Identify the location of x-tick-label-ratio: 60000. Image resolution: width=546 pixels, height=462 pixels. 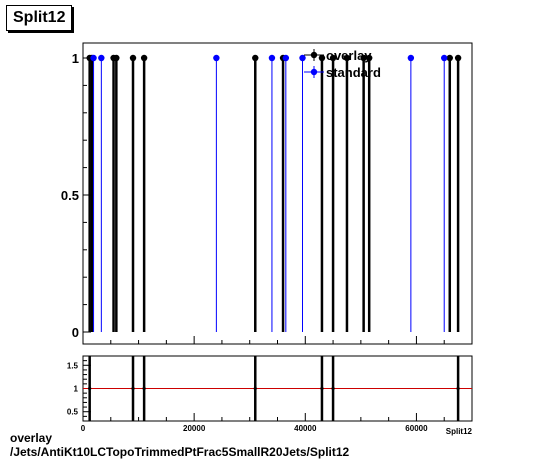
(416, 428).